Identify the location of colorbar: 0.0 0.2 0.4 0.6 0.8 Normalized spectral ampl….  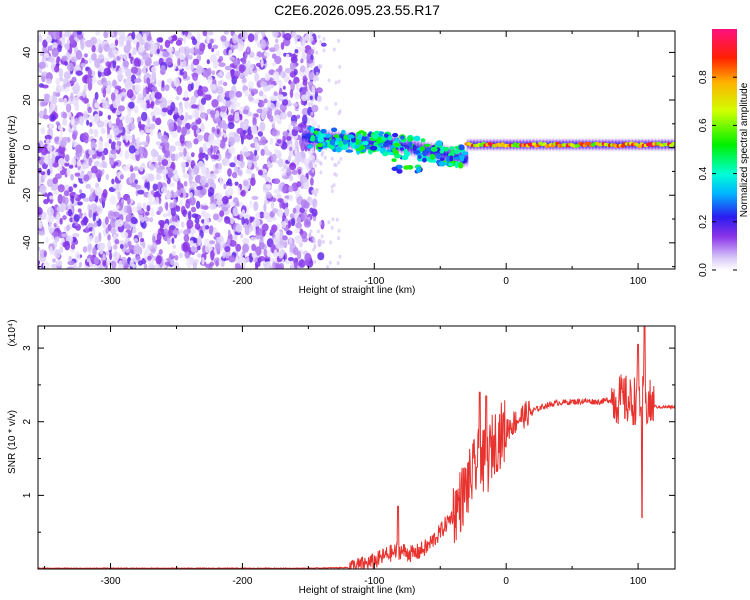
(724, 153).